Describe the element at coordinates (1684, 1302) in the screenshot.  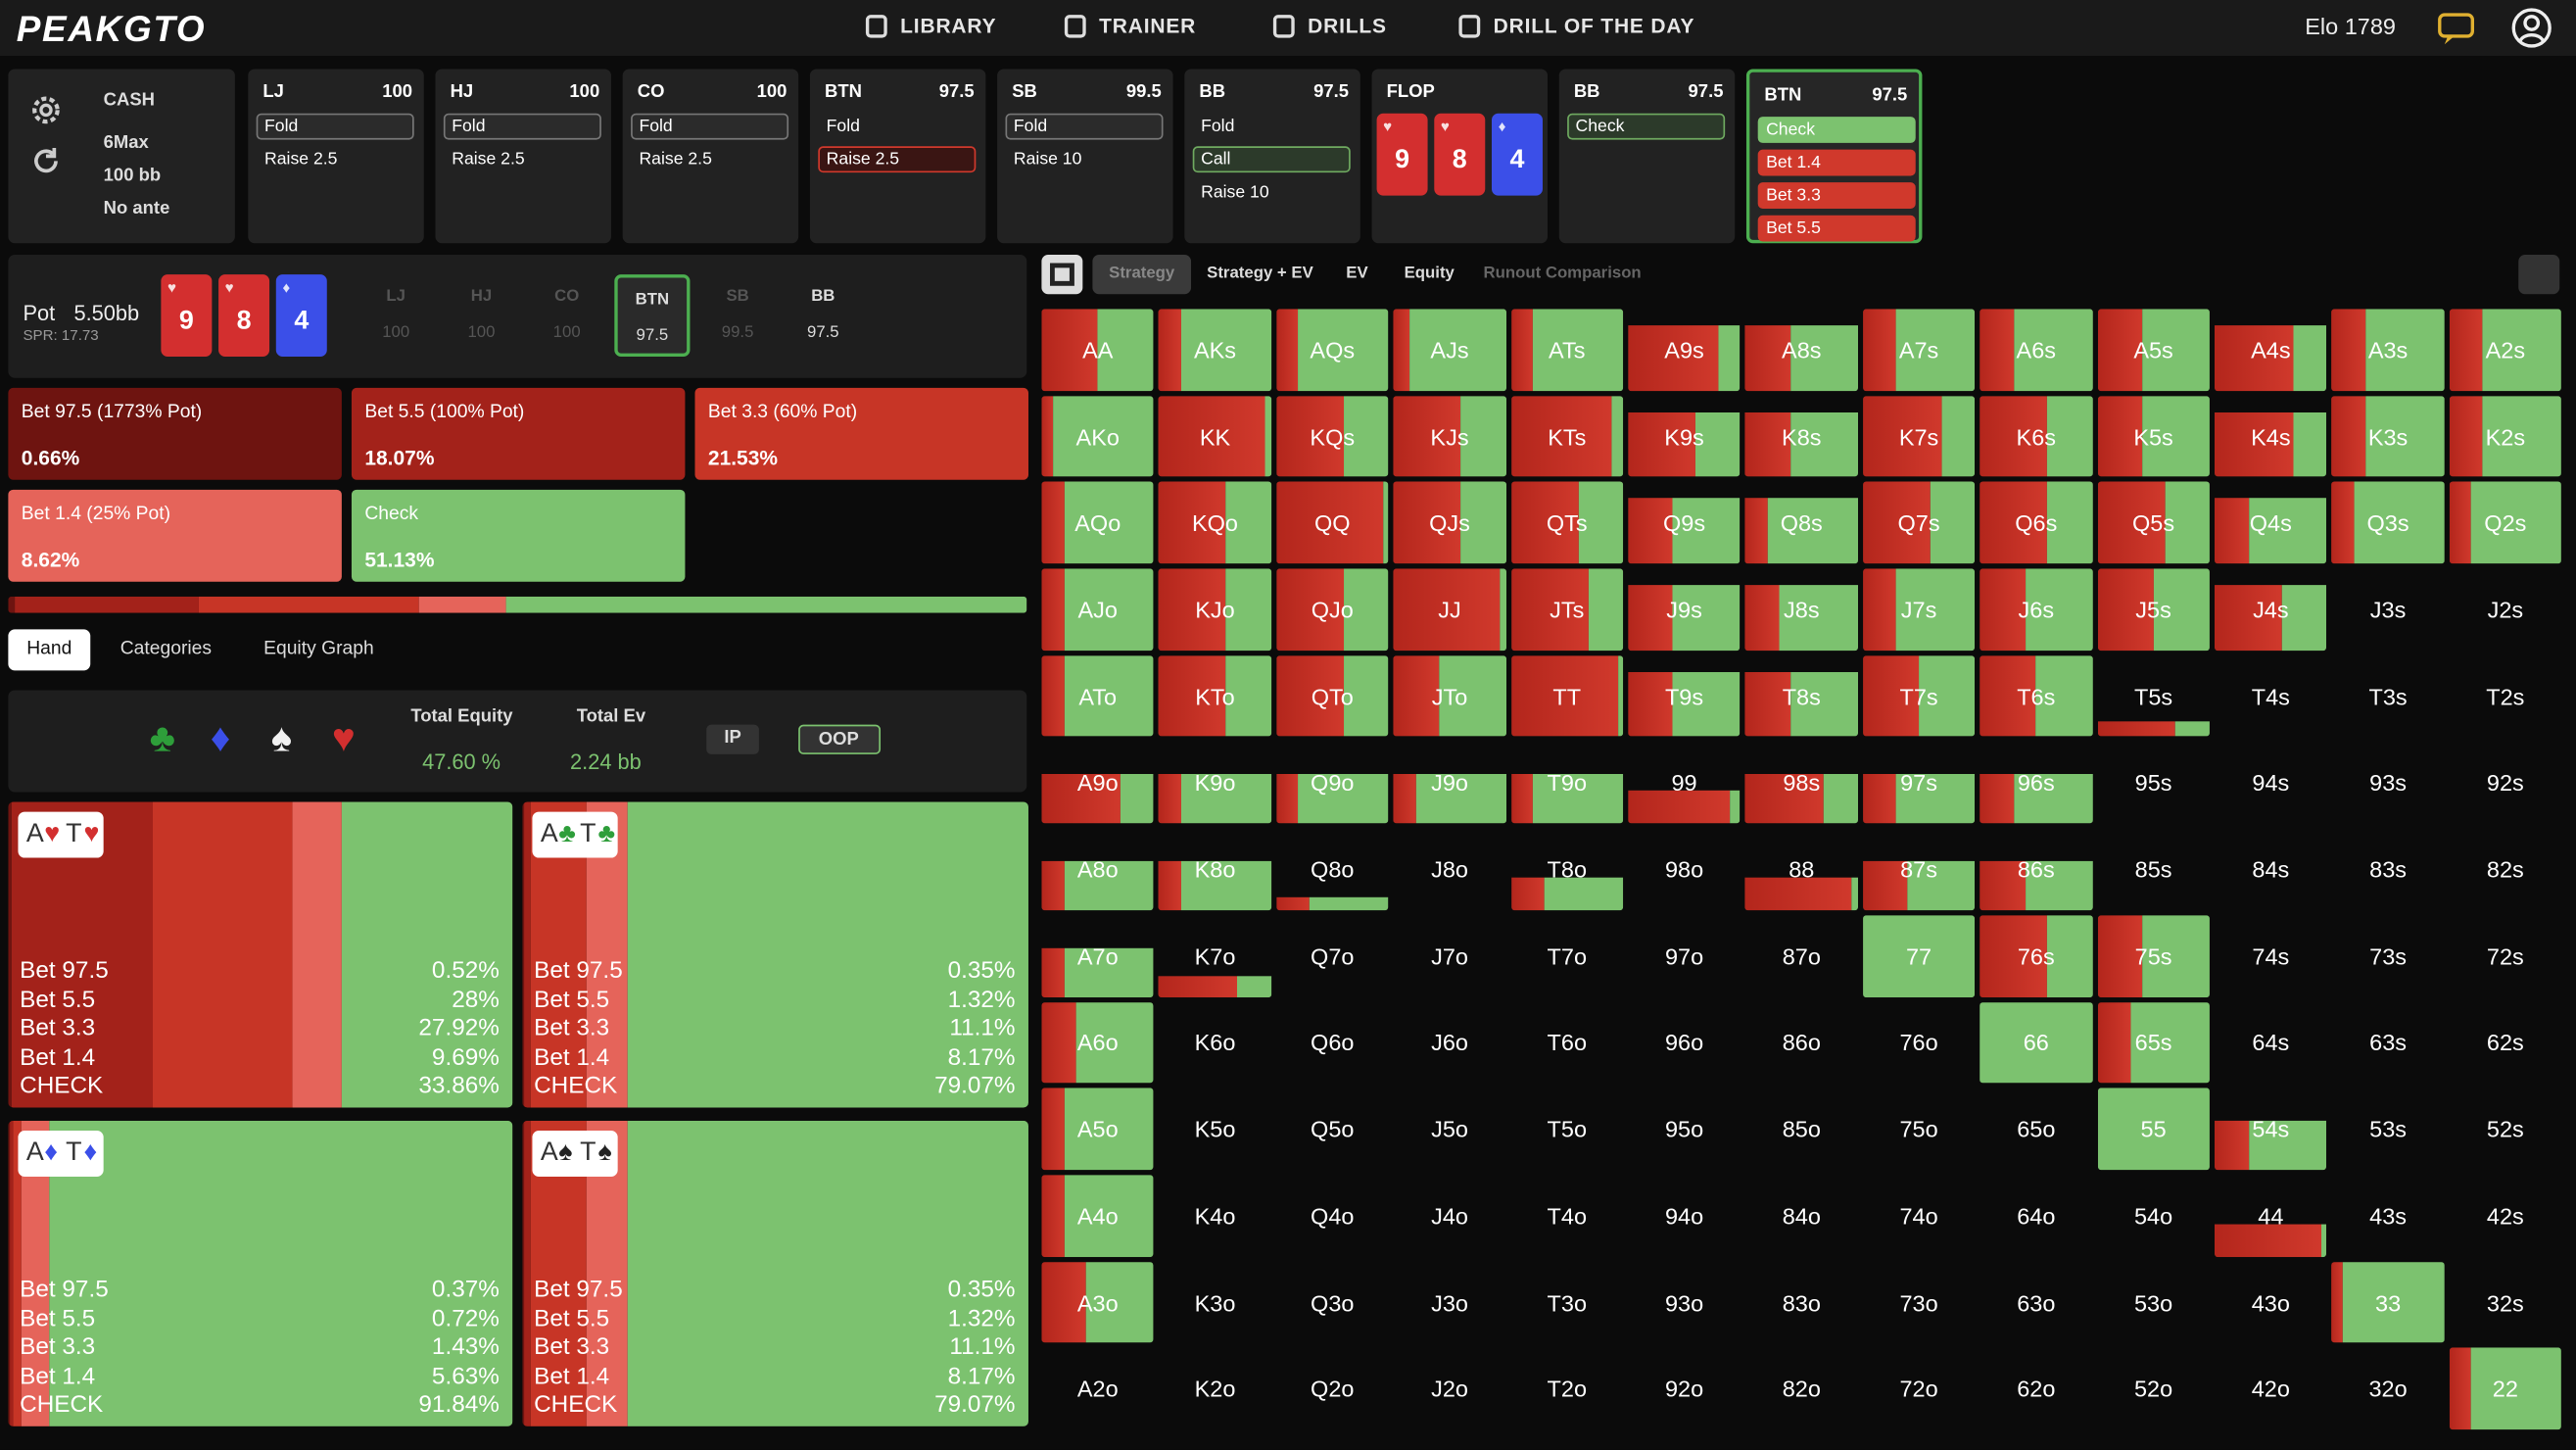
I see `range-cell: 93o` at that location.